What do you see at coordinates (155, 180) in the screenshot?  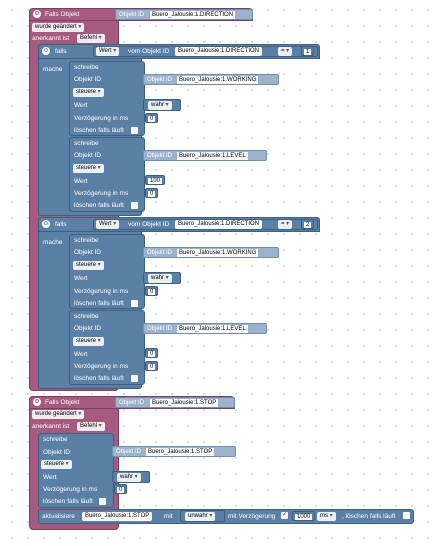 I see `level-value: 100` at bounding box center [155, 180].